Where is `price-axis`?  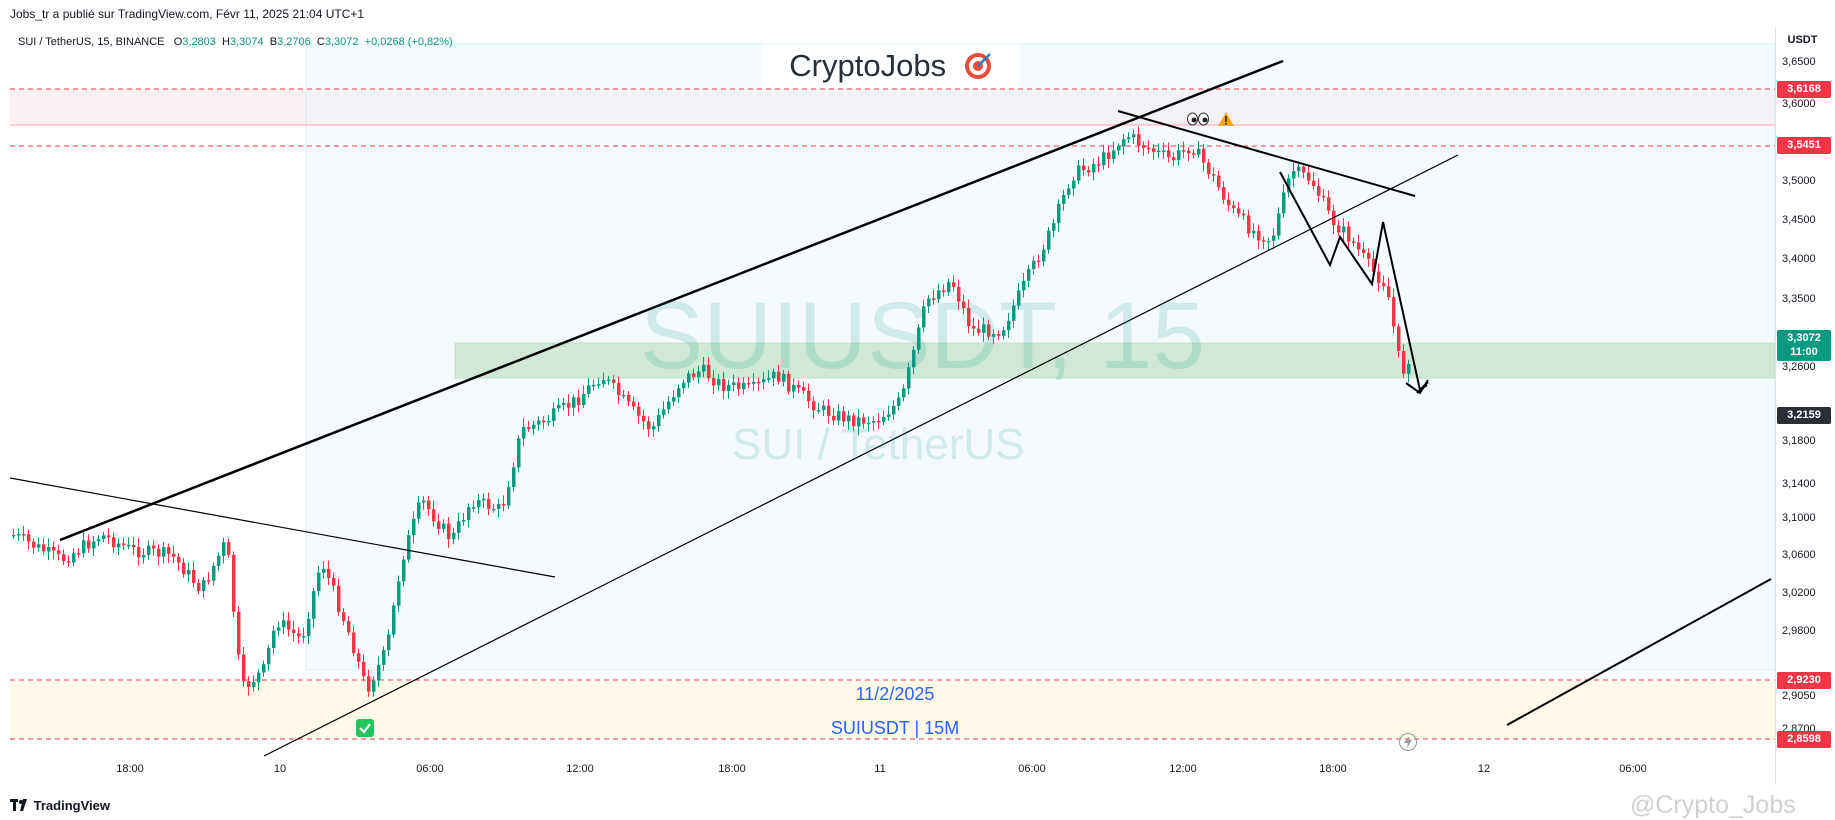
price-axis is located at coordinates (1805, 406).